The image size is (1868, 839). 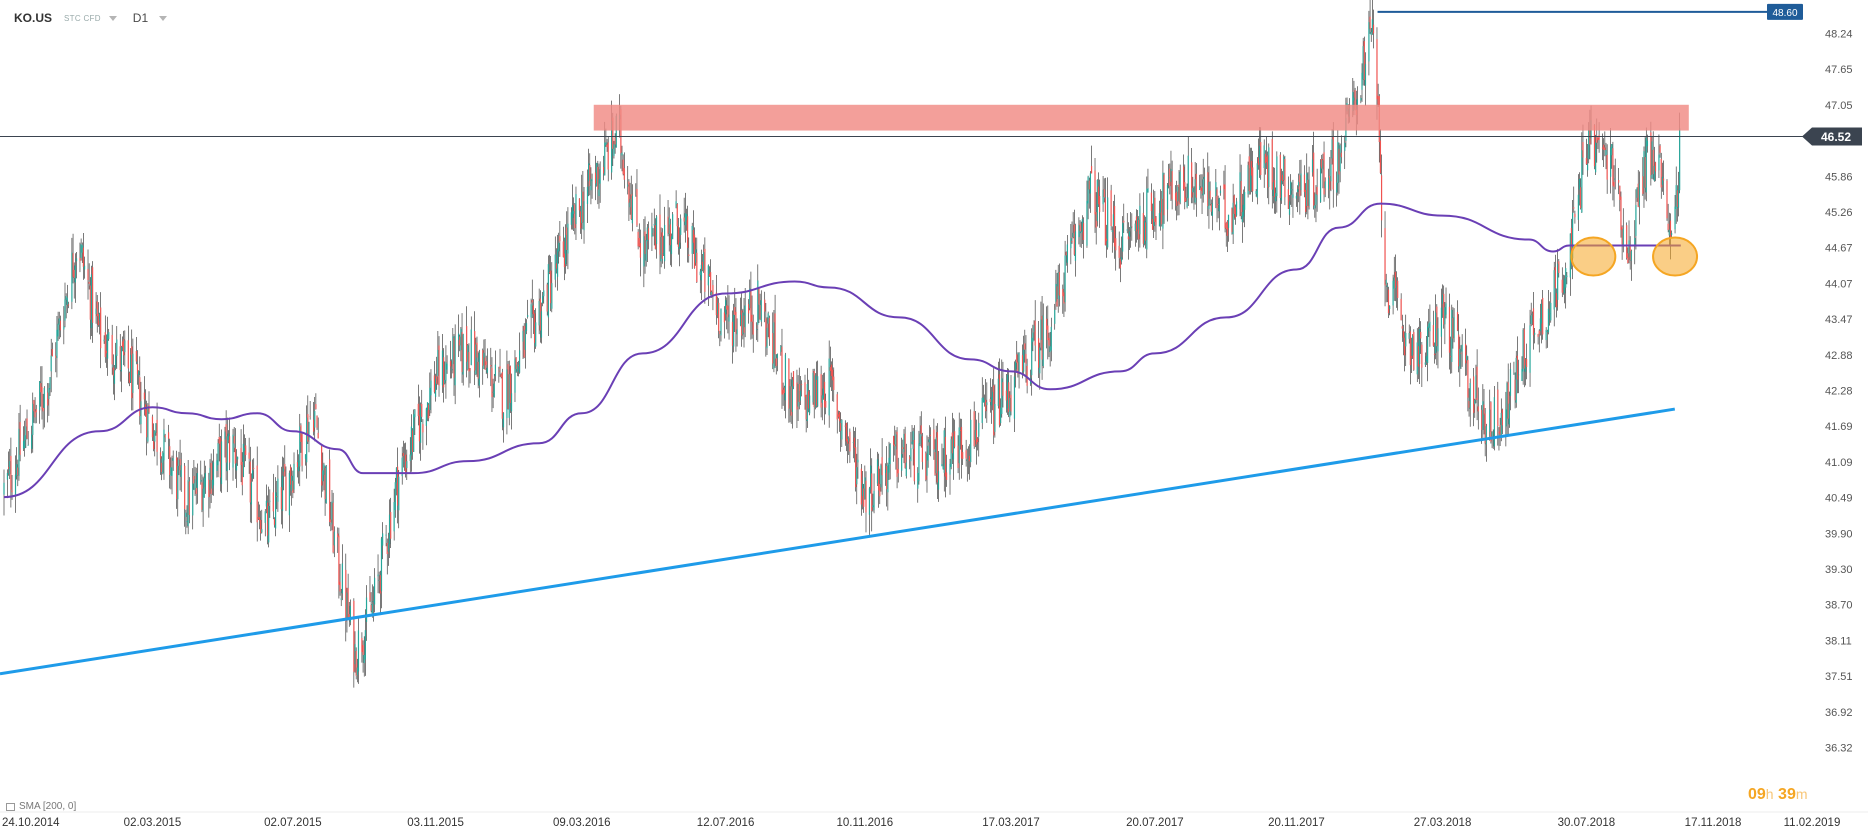 I want to click on current-price-tag, so click(x=1832, y=136).